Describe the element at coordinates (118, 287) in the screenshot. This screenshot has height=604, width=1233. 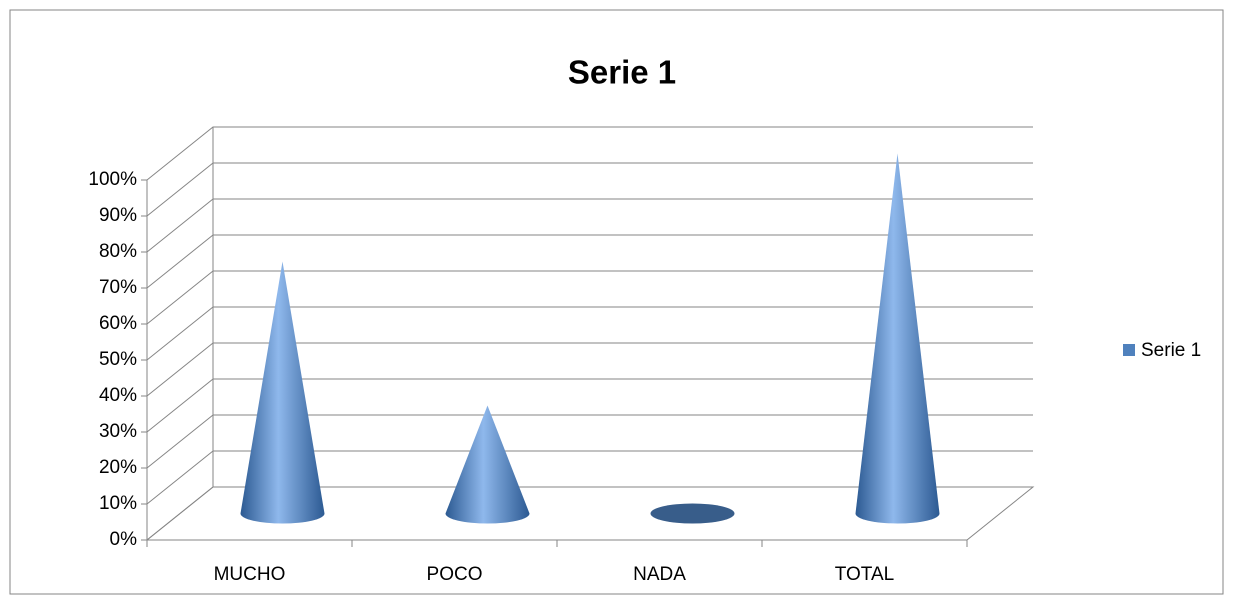
I see `y-tick-label: 70%` at that location.